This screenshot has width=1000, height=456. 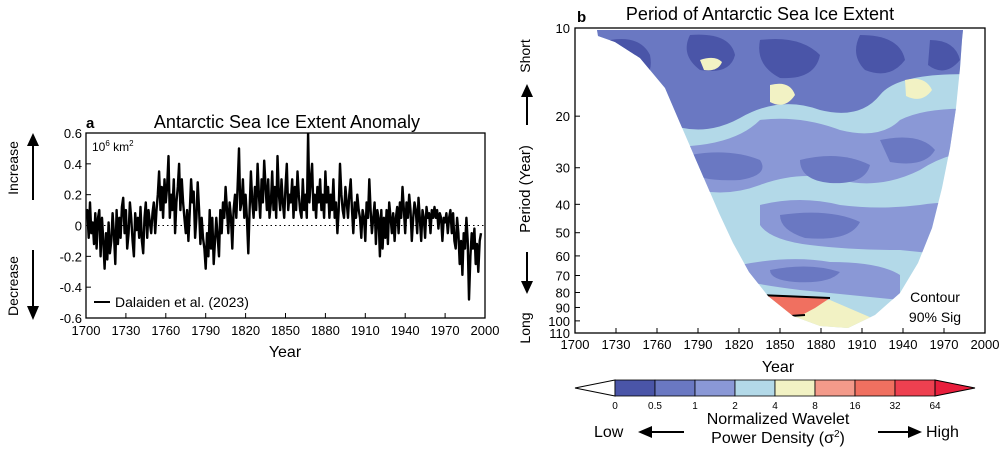 What do you see at coordinates (563, 168) in the screenshot?
I see `y-tick-label: 30` at bounding box center [563, 168].